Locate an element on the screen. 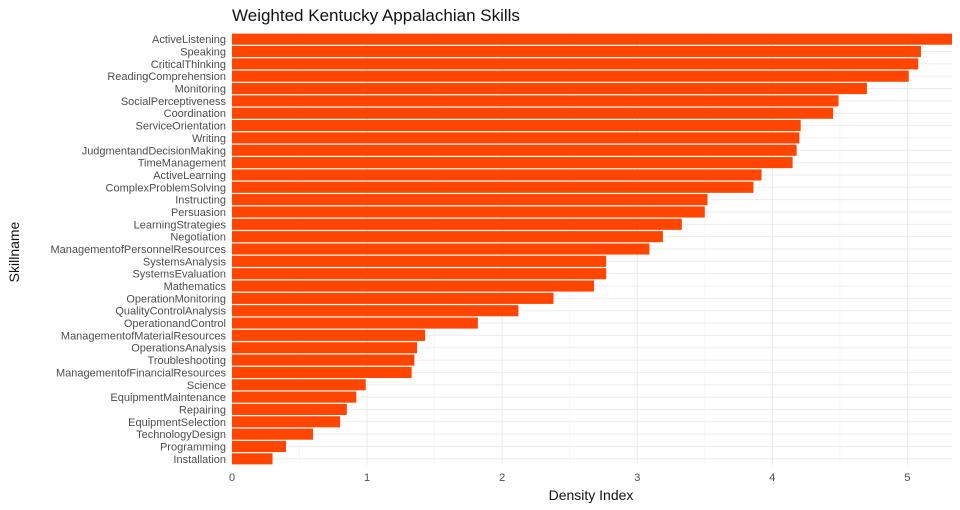 This screenshot has height=510, width=960. bar-Persuasion is located at coordinates (468, 212).